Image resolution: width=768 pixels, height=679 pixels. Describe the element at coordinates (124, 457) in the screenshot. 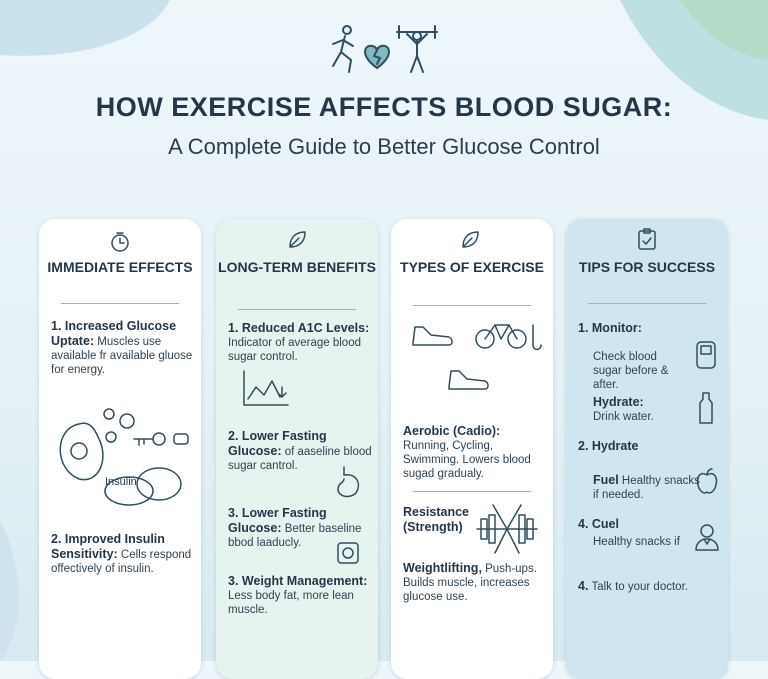

I see `cell-illustration` at that location.